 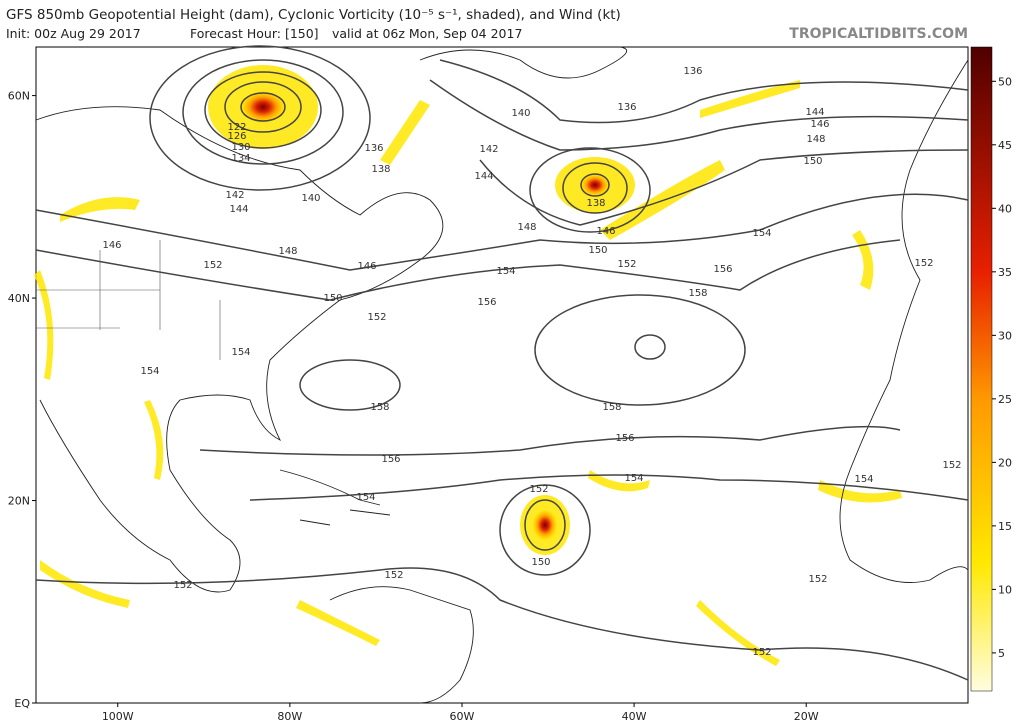 I want to click on colorbar-label: 15, so click(x=1005, y=526).